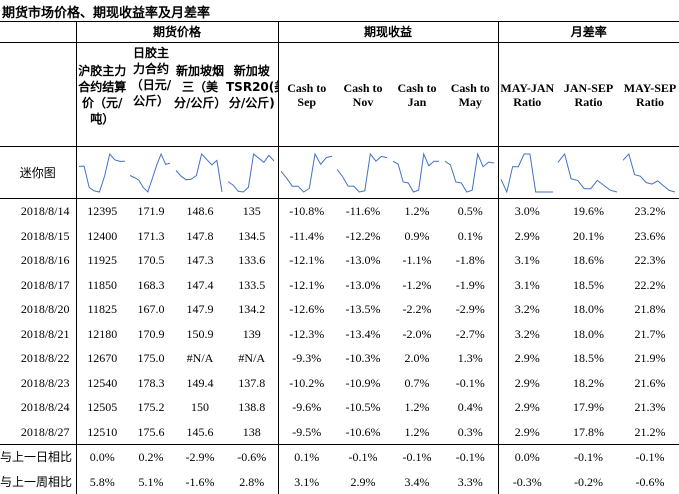 The height and width of the screenshot is (494, 679). Describe the element at coordinates (417, 334) in the screenshot. I see `table-cell: -2.0%` at that location.